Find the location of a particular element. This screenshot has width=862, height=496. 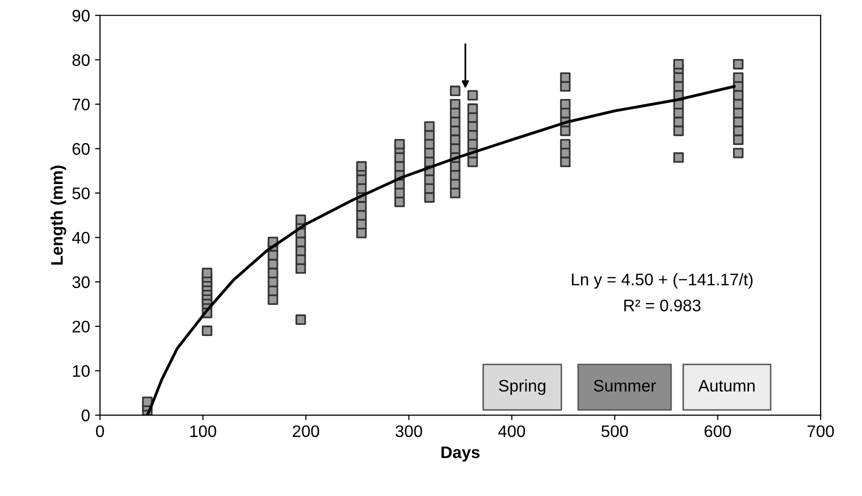

x-axis-title: Days is located at coordinates (461, 454).